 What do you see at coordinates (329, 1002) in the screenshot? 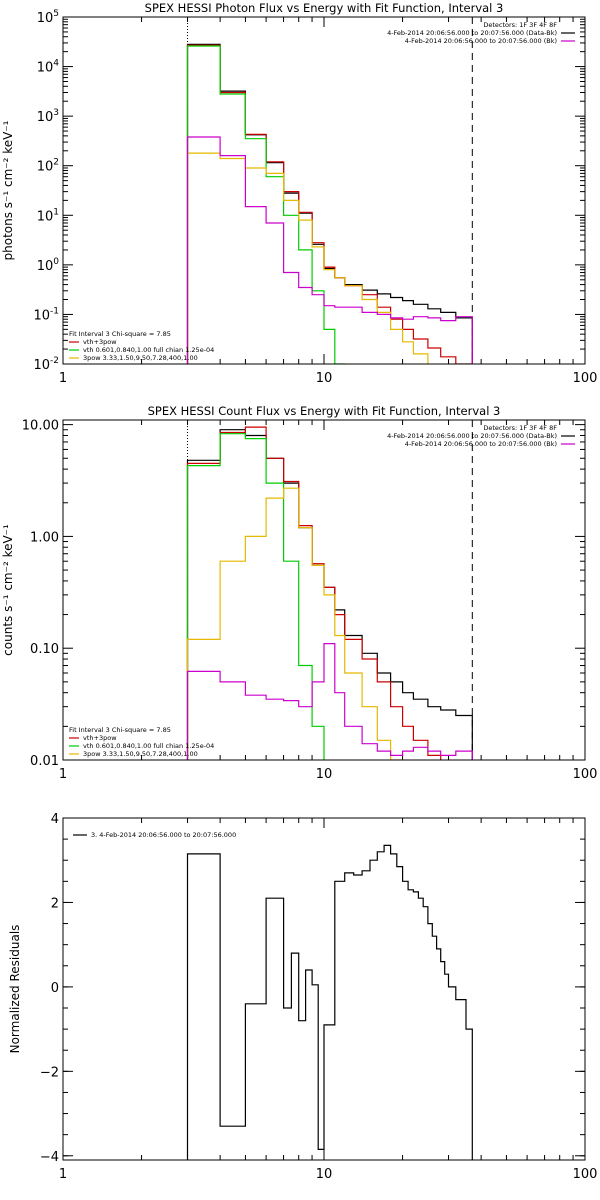
I see `series-residuals` at bounding box center [329, 1002].